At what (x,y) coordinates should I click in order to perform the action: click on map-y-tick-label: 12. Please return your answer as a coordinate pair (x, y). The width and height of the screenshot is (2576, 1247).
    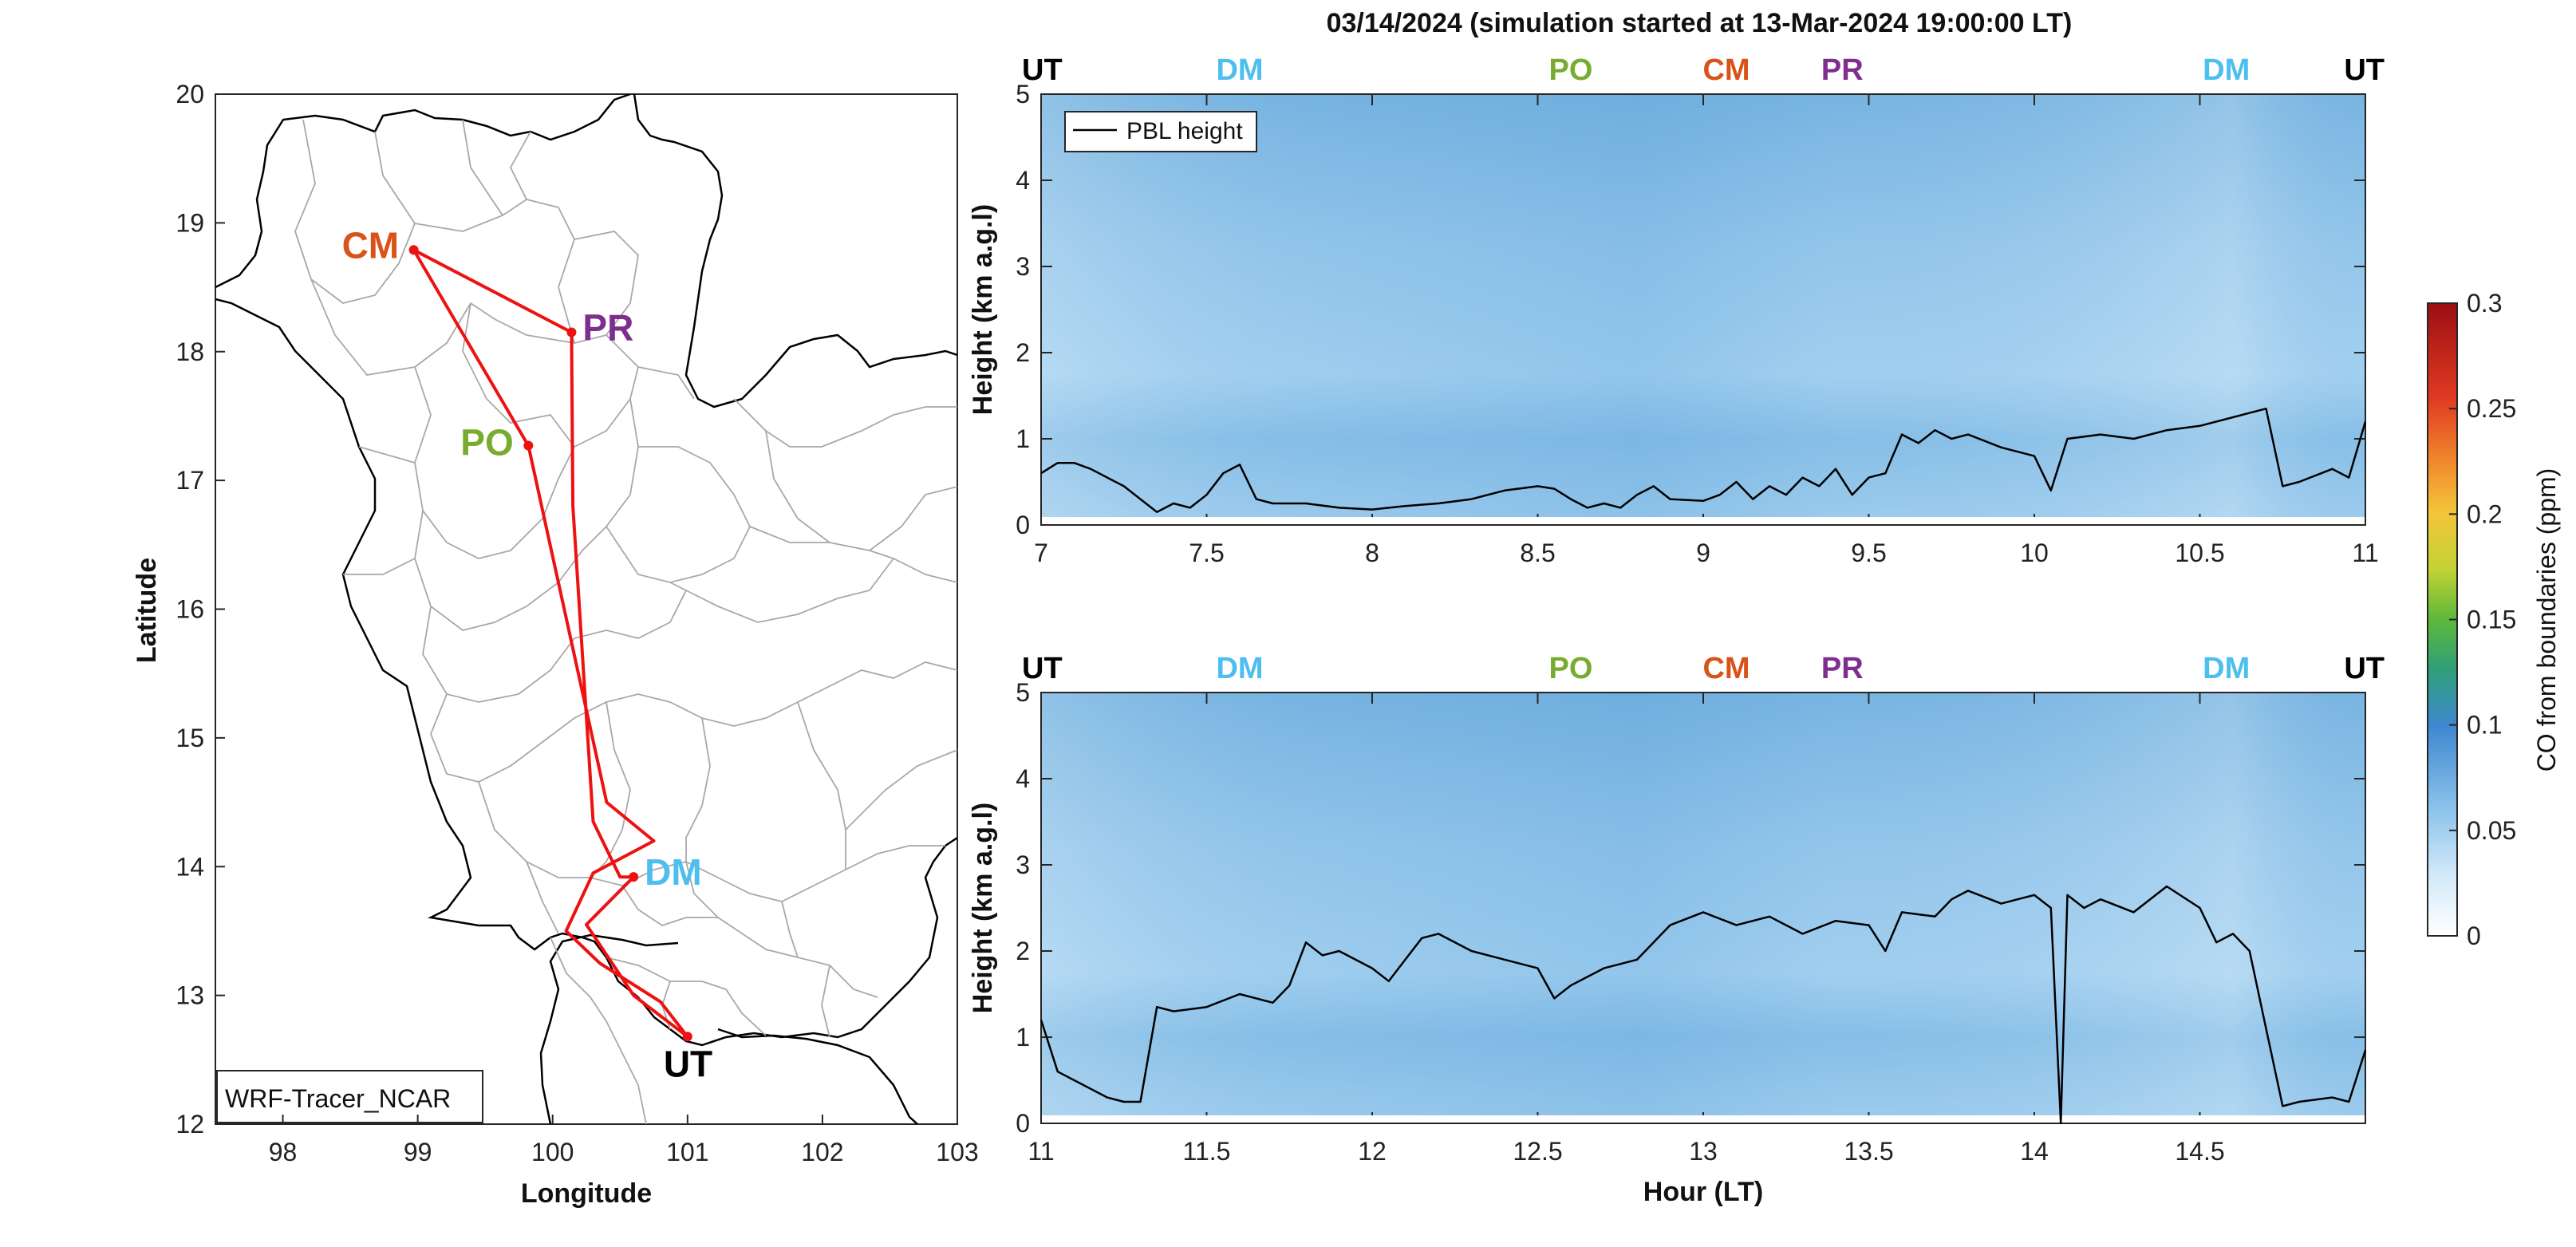
    Looking at the image, I should click on (190, 1124).